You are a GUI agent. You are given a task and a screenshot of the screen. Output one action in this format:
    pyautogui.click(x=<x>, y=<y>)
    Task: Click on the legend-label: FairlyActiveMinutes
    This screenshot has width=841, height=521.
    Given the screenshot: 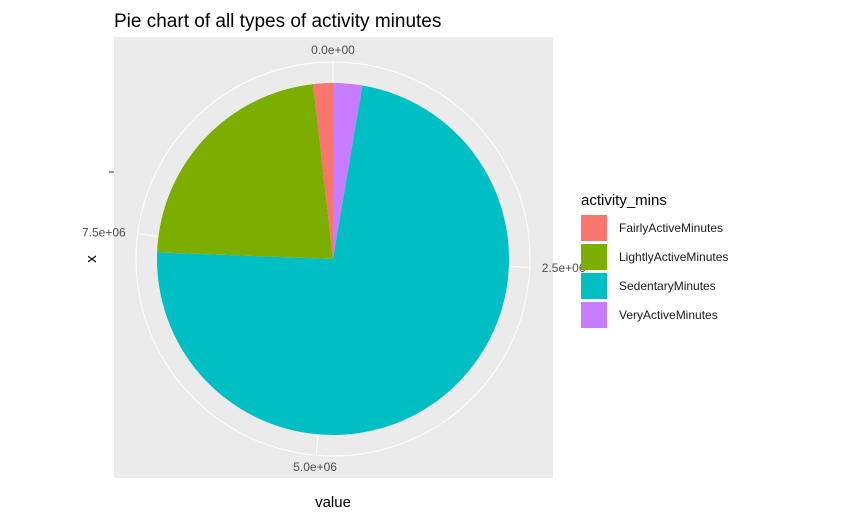 What is the action you would take?
    pyautogui.click(x=671, y=228)
    